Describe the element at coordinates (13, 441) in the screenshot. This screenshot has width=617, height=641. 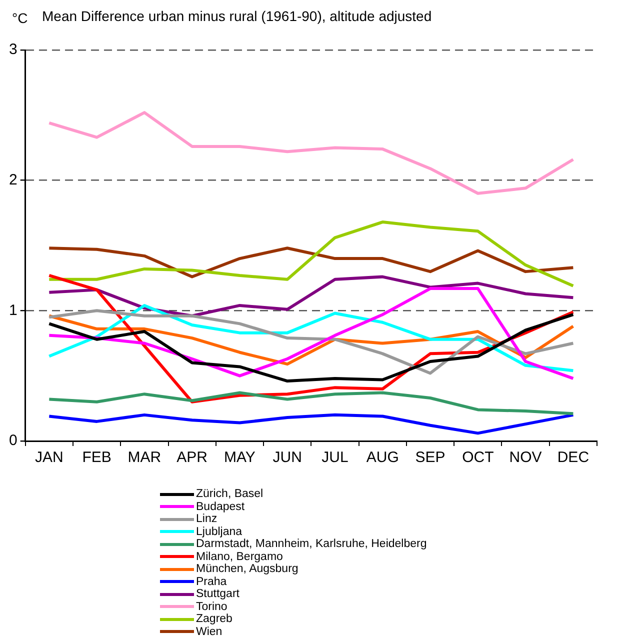
I see `y-tick-label: 0` at that location.